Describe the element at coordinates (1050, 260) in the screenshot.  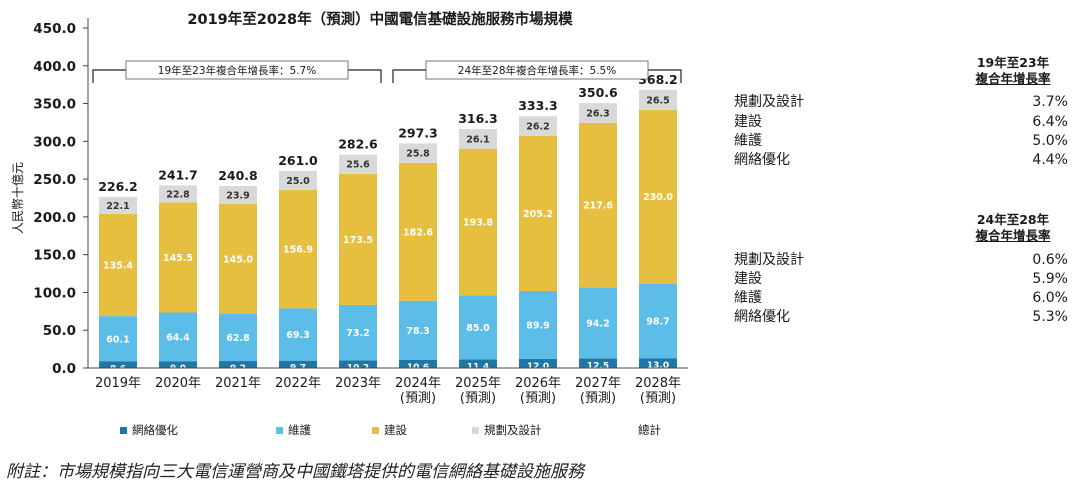
I see `cagr-row-value: 0.6%` at that location.